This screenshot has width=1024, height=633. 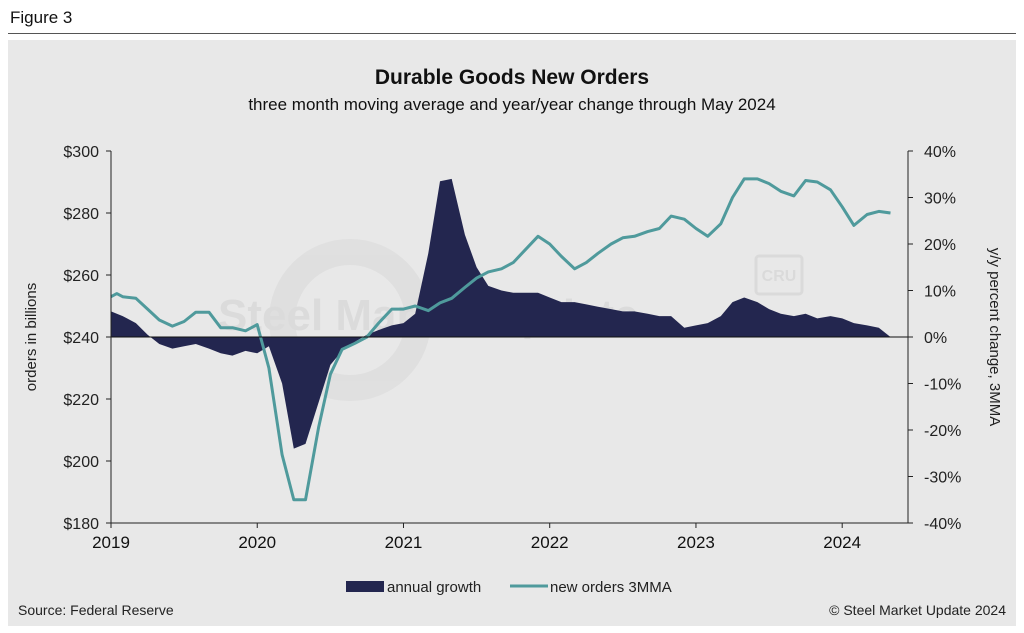 I want to click on y-left-tick-label: $300, so click(x=81, y=152).